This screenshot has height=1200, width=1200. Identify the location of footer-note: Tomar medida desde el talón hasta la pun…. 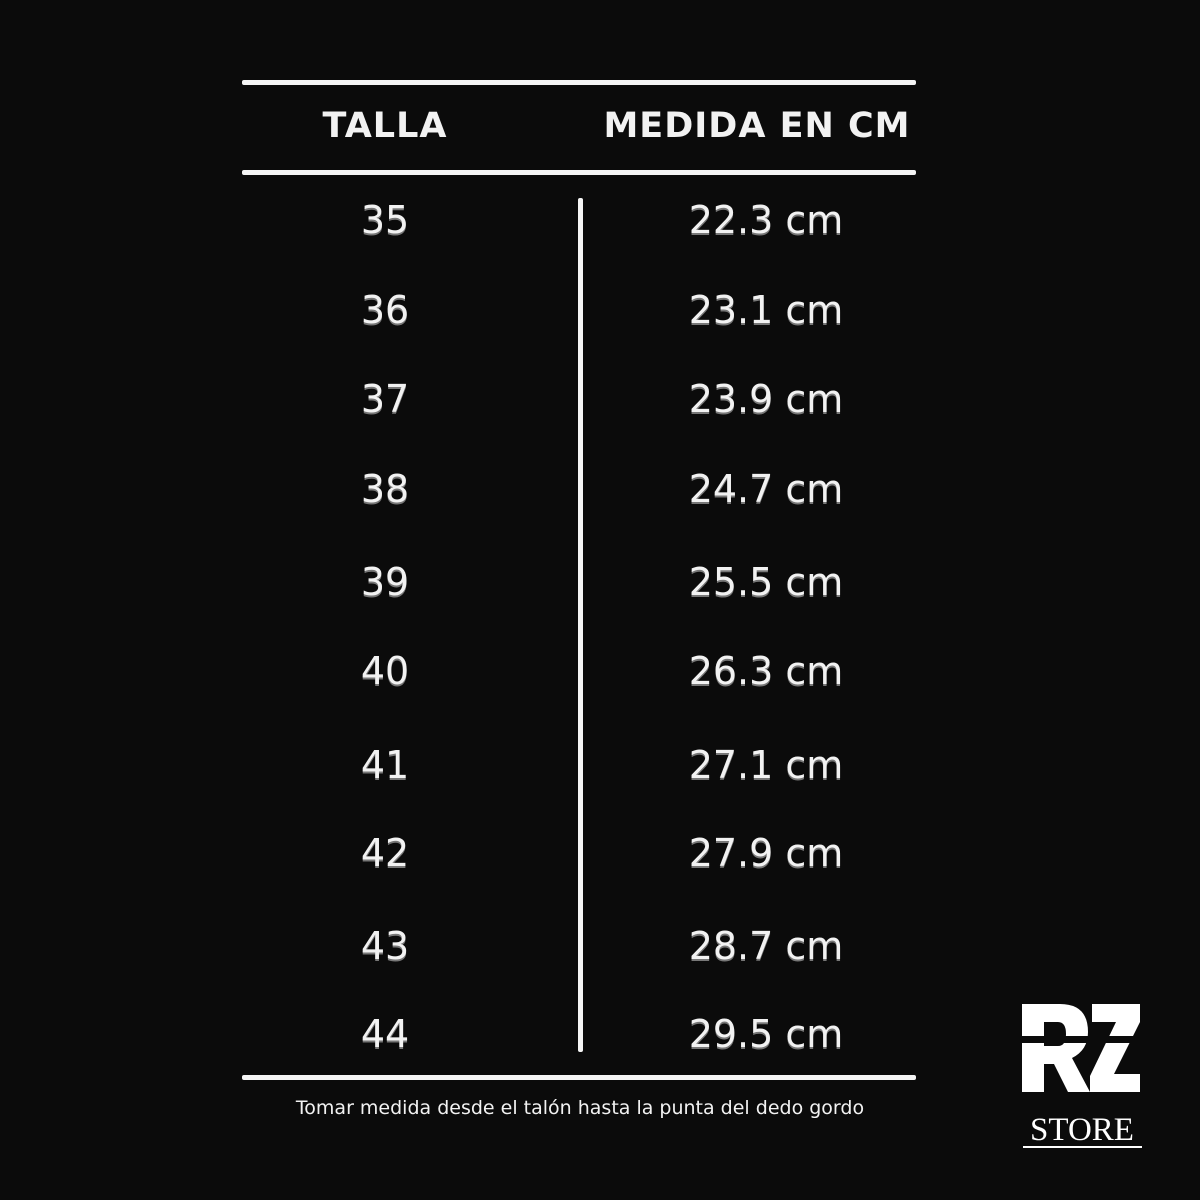
(580, 1108).